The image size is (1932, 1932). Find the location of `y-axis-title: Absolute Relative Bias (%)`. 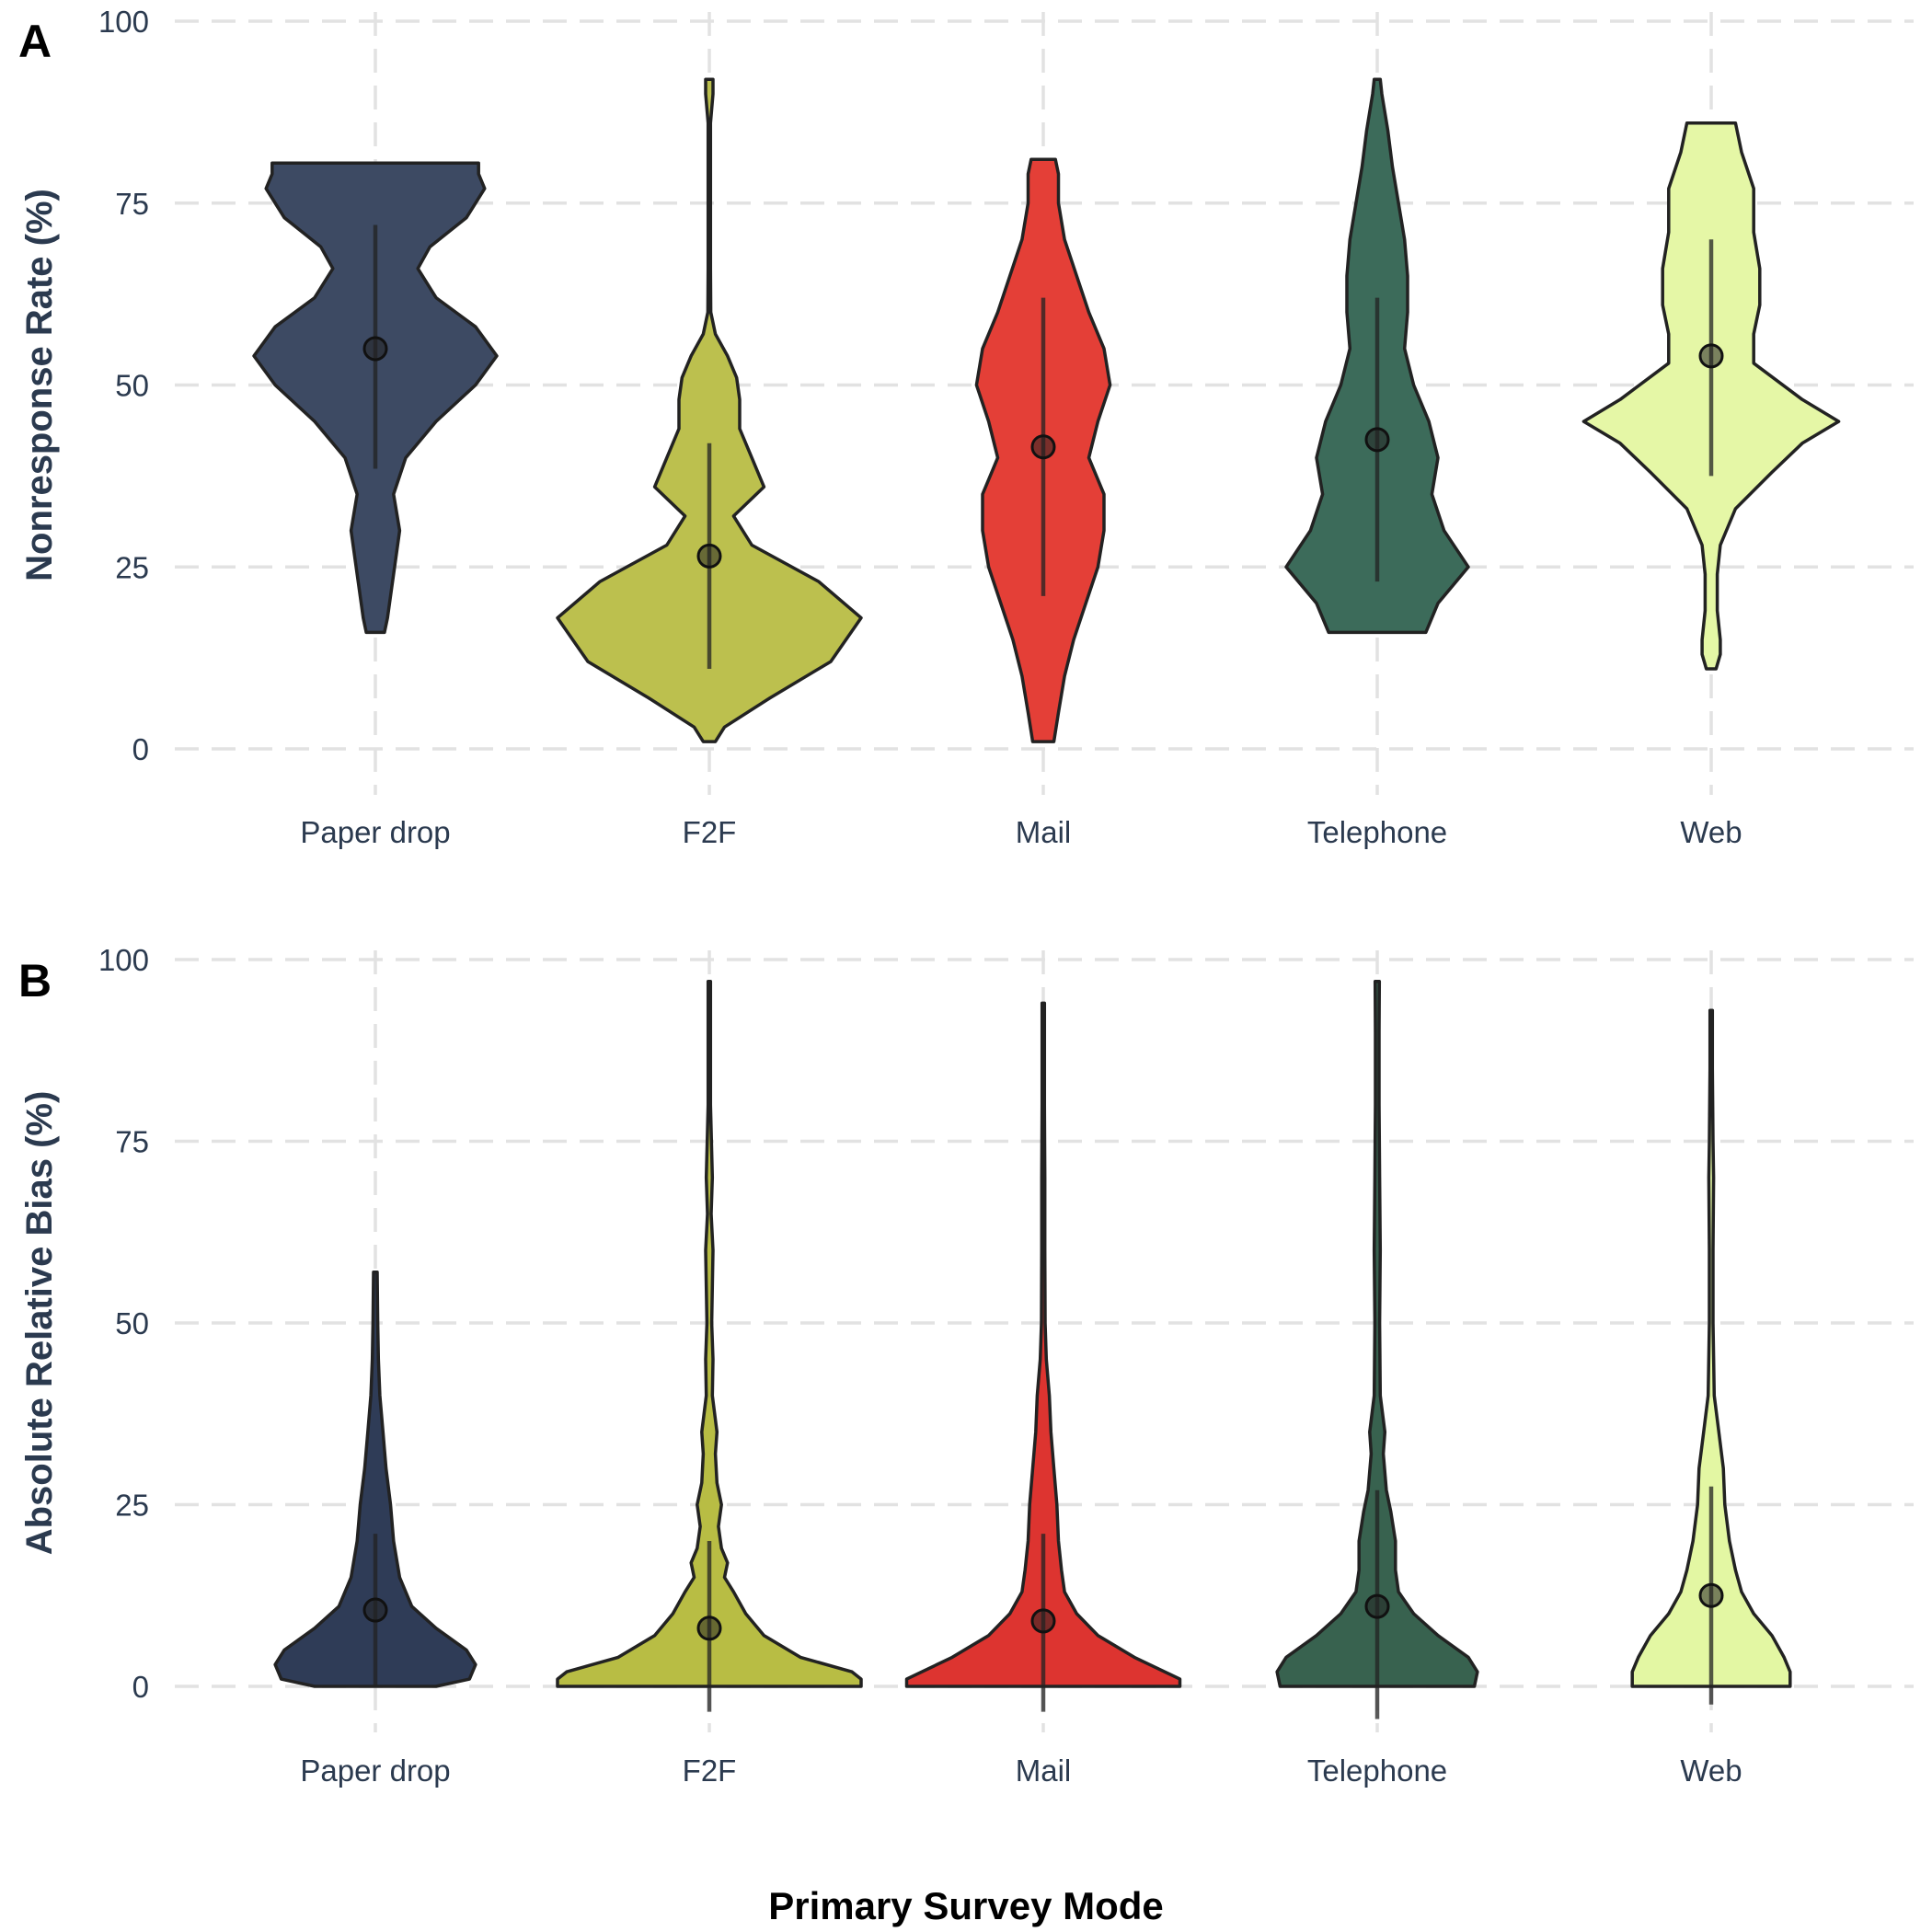

y-axis-title: Absolute Relative Bias (%) is located at coordinates (39, 1323).